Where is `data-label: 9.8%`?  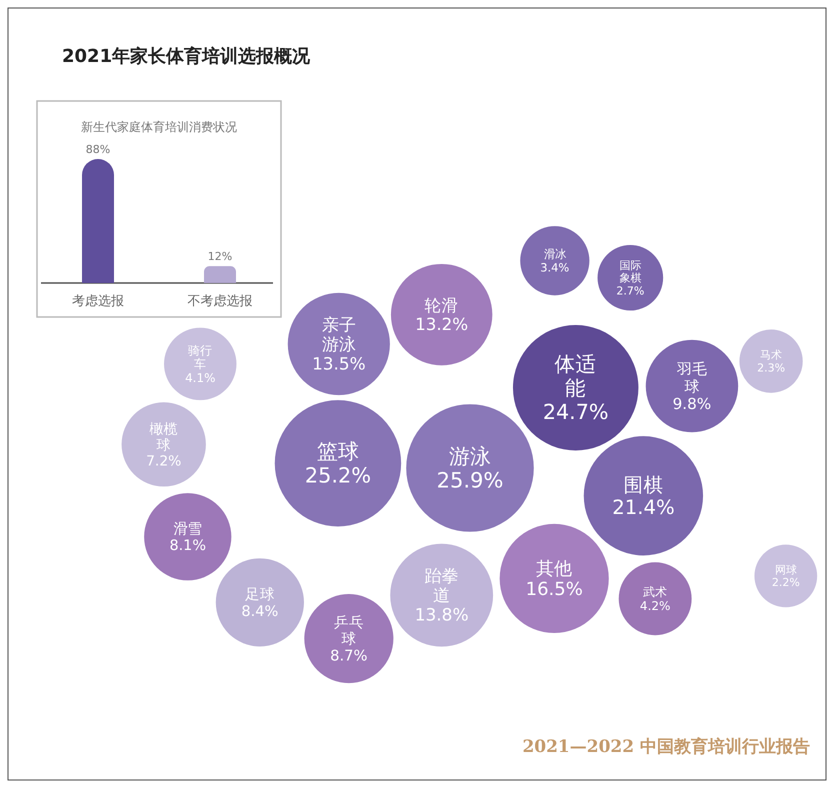
data-label: 9.8% is located at coordinates (692, 403).